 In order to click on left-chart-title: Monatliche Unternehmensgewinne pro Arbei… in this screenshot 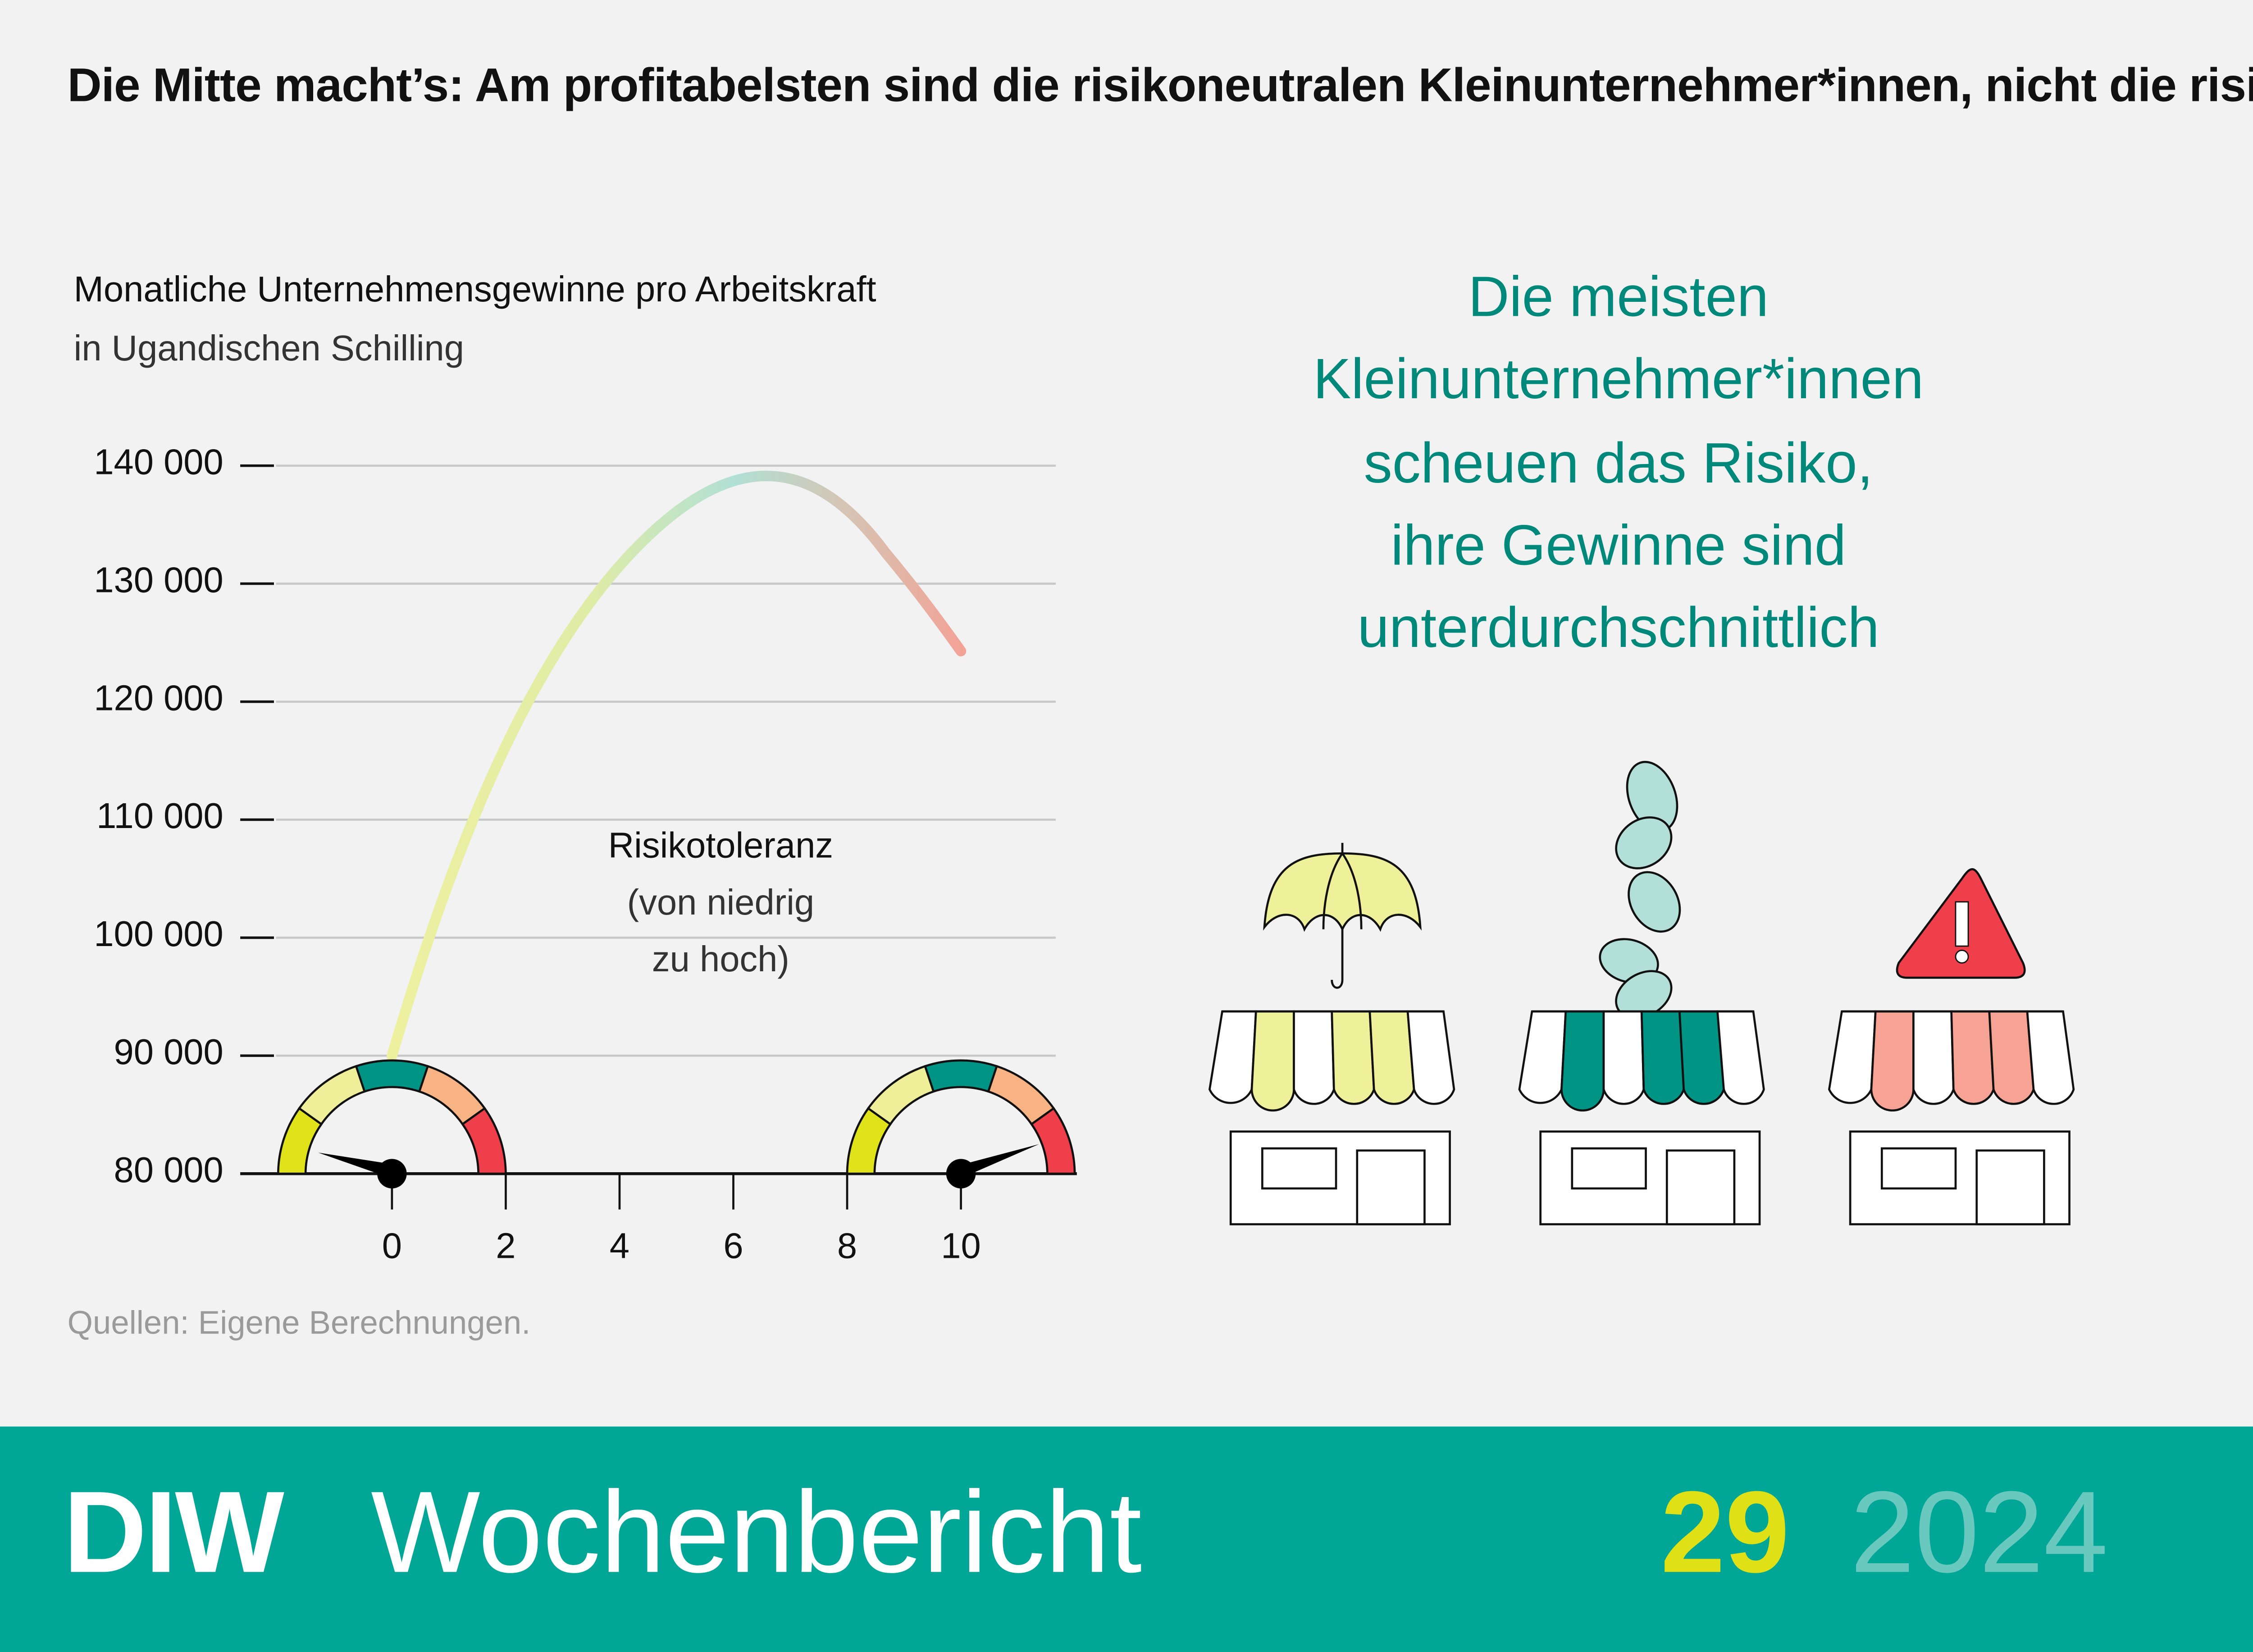, I will do `click(474, 289)`.